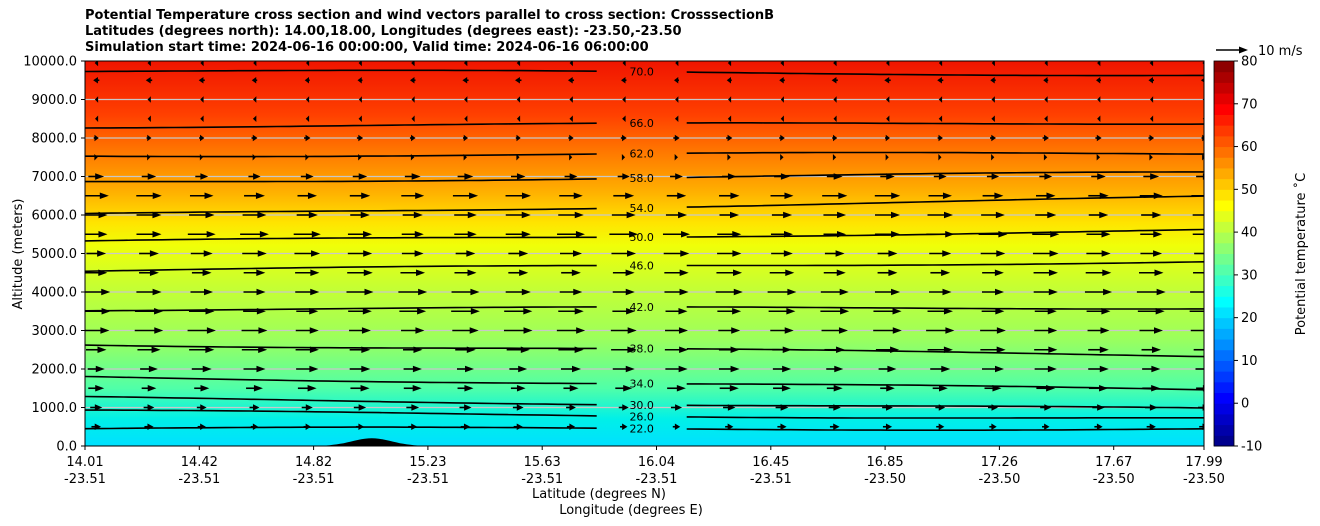  What do you see at coordinates (641, 349) in the screenshot?
I see `contour-label-38: 38.0` at bounding box center [641, 349].